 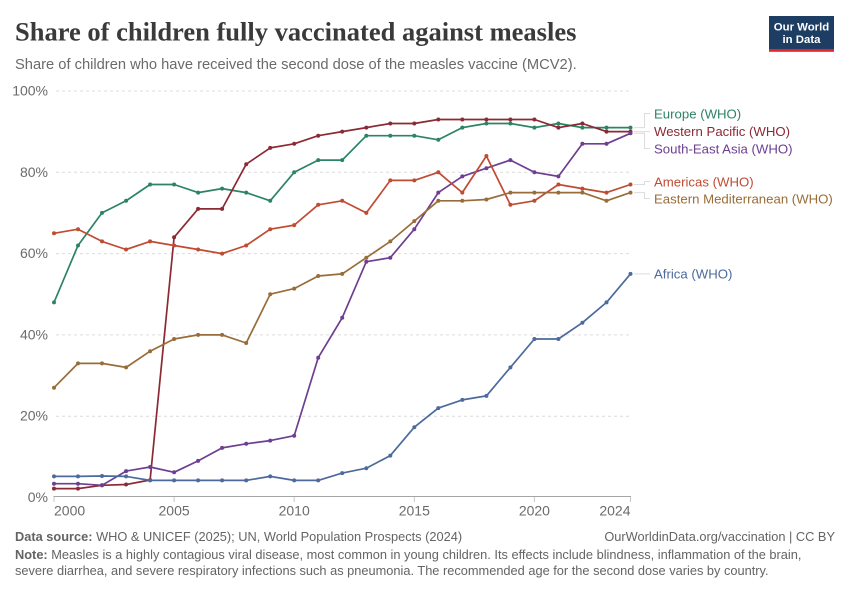 I want to click on svg-text: 2020, so click(x=534, y=511).